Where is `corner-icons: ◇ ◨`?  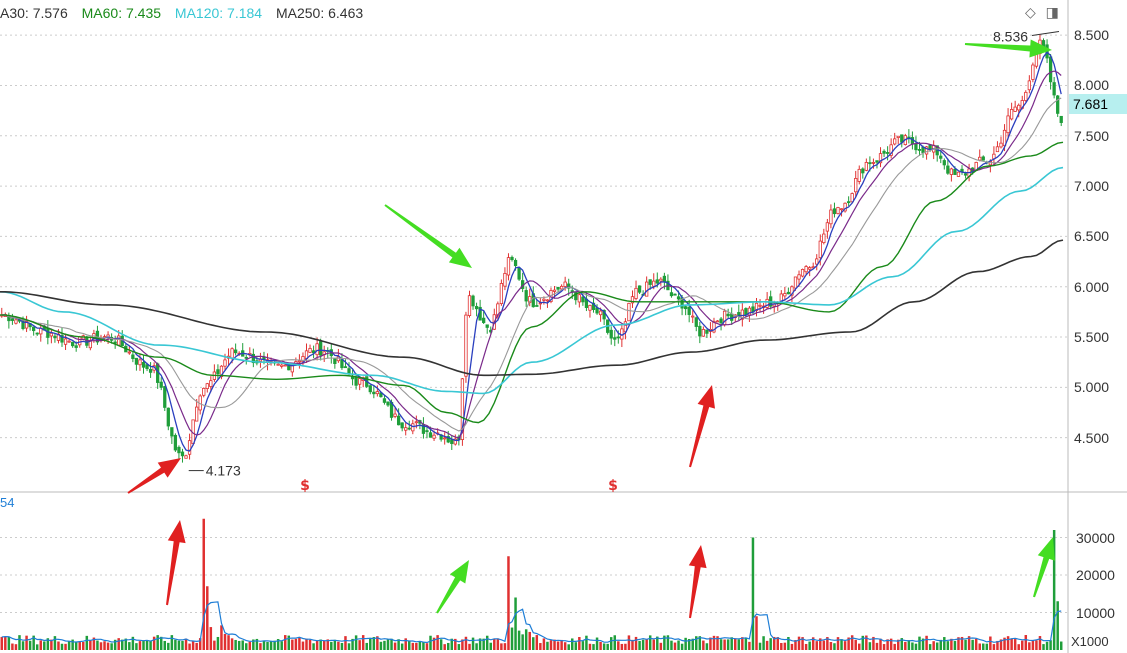
corner-icons: ◇ ◨ is located at coordinates (1045, 12).